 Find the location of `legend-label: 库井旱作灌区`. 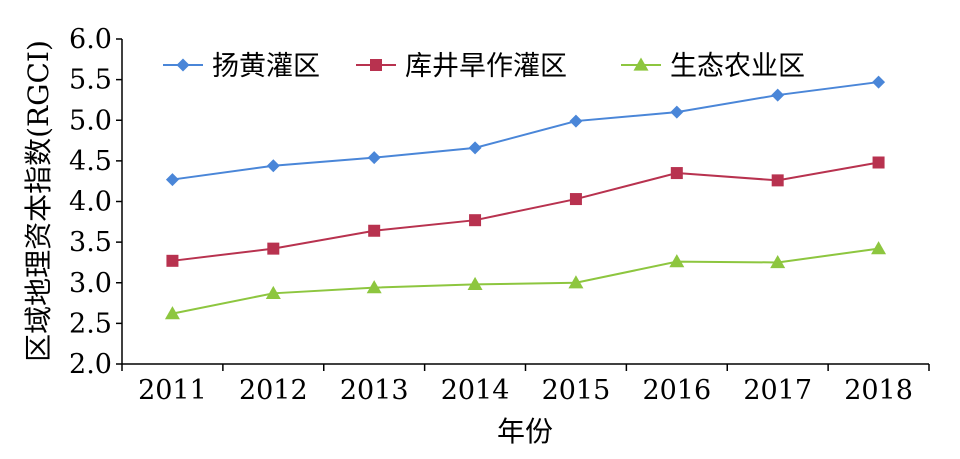

legend-label: 库井旱作灌区 is located at coordinates (486, 66).